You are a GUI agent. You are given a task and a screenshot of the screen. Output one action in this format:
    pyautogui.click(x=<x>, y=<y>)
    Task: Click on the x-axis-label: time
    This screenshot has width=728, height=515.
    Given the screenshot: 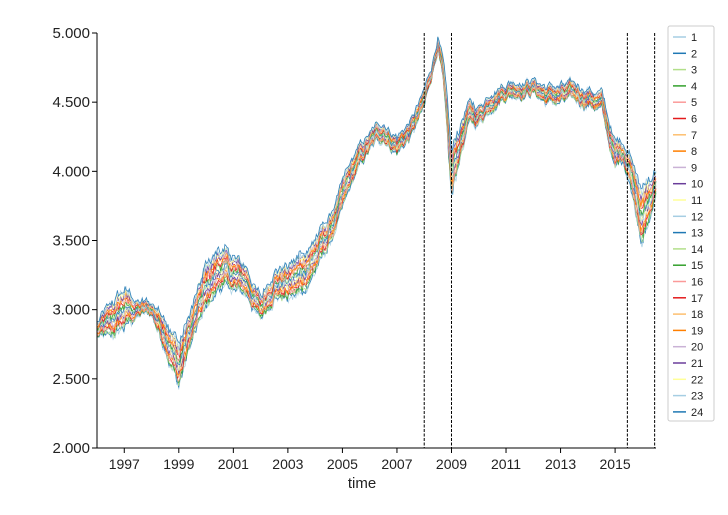 What is the action you would take?
    pyautogui.click(x=362, y=483)
    